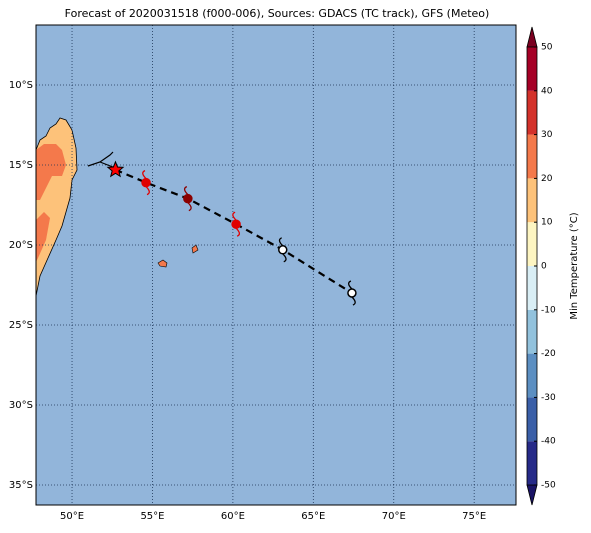  What do you see at coordinates (474, 516) in the screenshot?
I see `x-tick-label: 75°E` at bounding box center [474, 516].